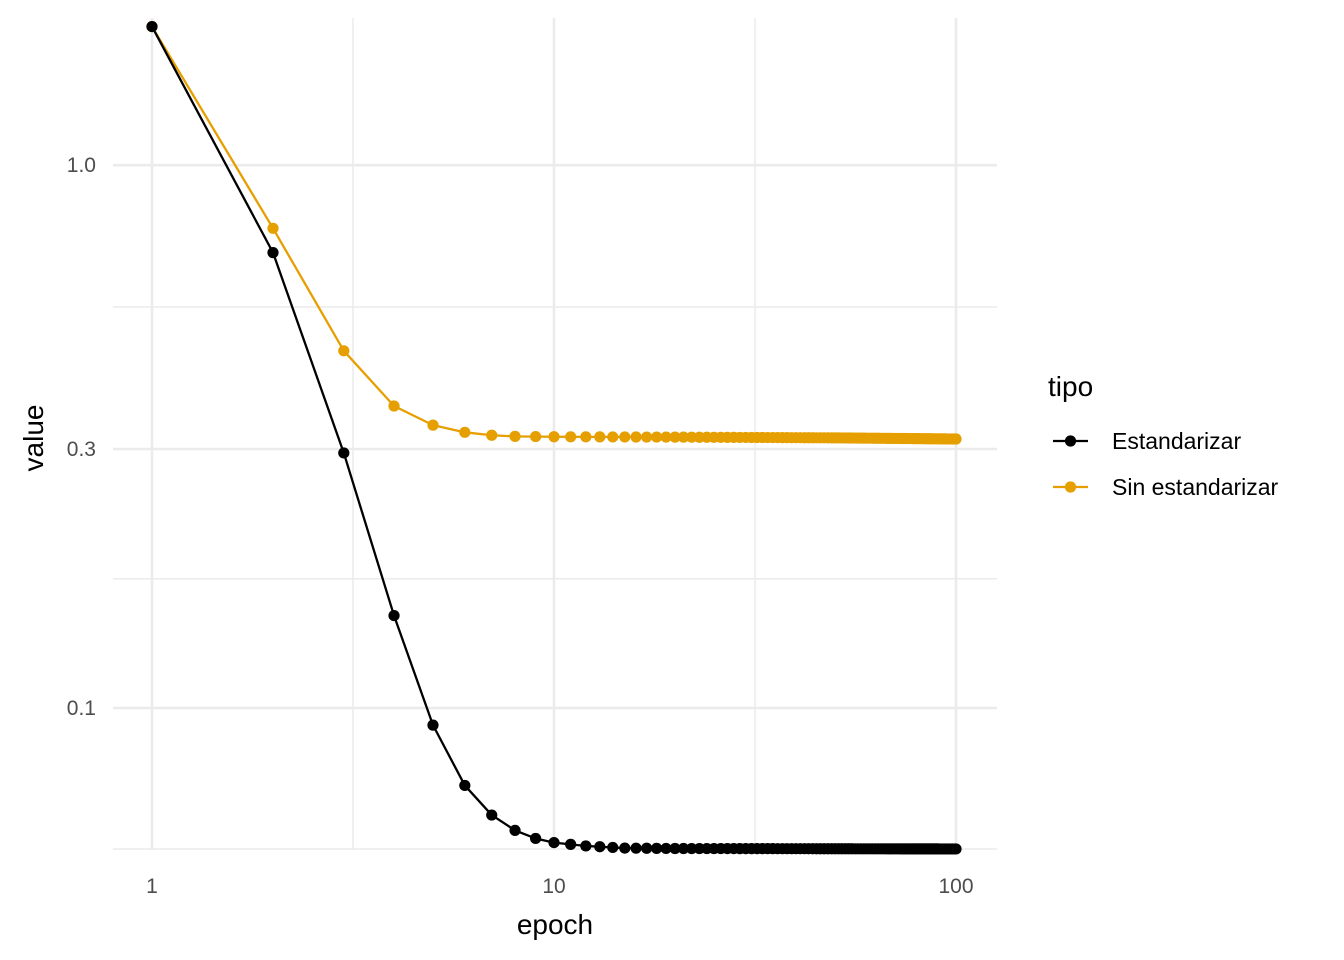 The height and width of the screenshot is (960, 1344). What do you see at coordinates (1195, 487) in the screenshot?
I see `legend-label: Sin estandarizar` at bounding box center [1195, 487].